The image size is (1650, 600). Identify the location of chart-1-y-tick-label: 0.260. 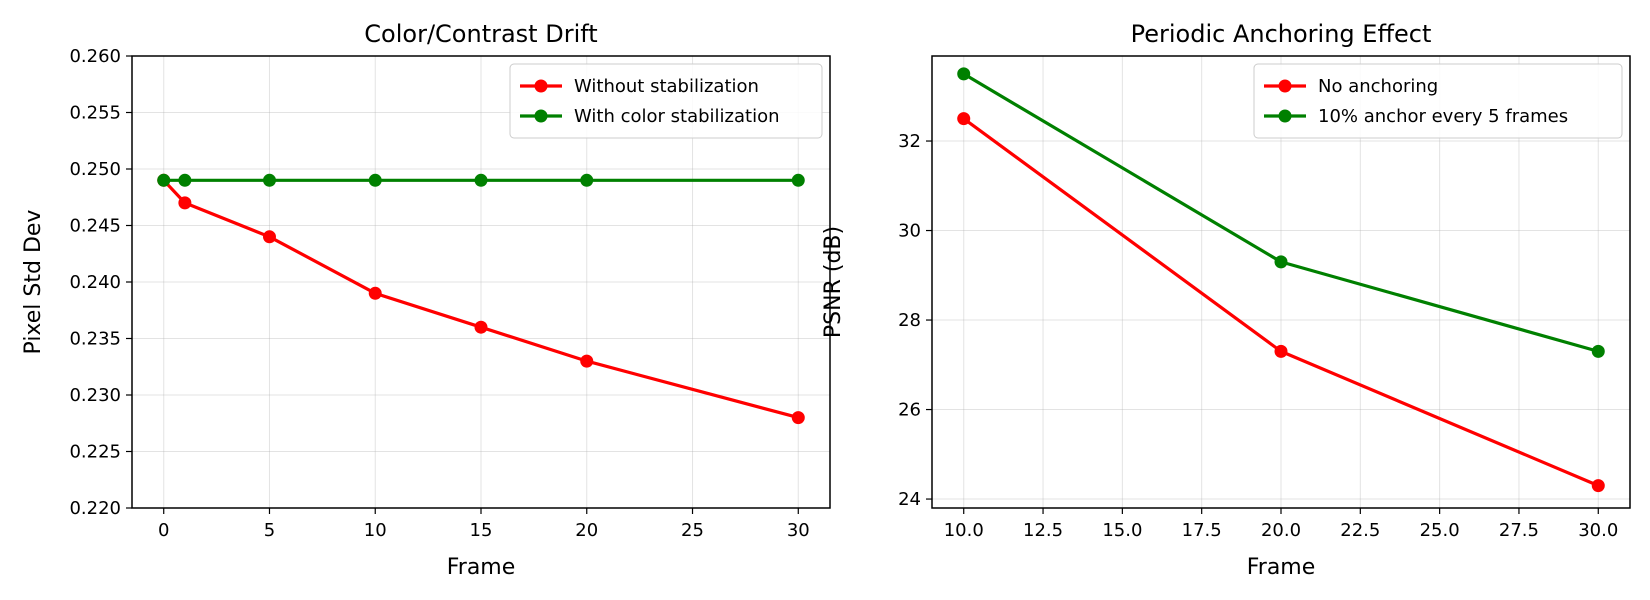
(95, 56).